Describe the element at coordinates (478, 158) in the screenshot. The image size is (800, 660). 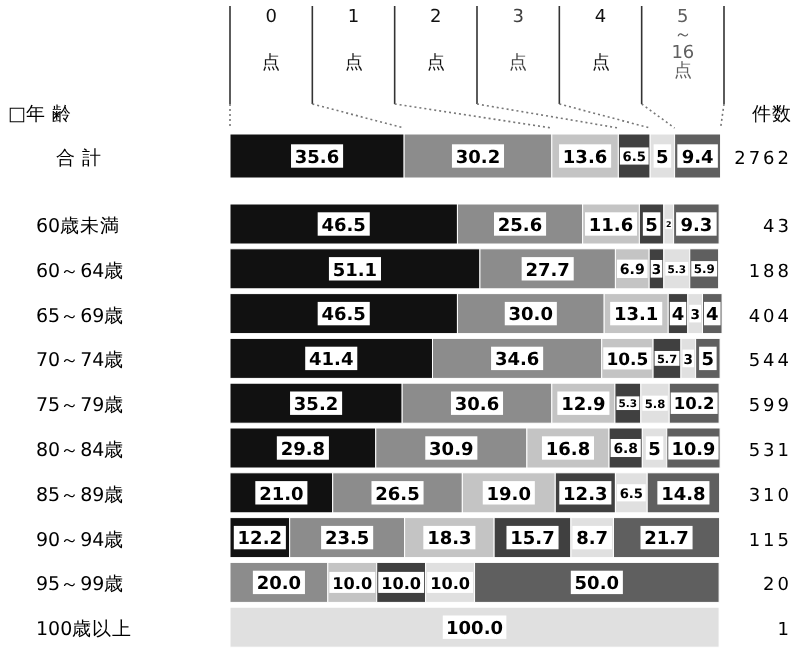
I see `data-label: 30.2` at that location.